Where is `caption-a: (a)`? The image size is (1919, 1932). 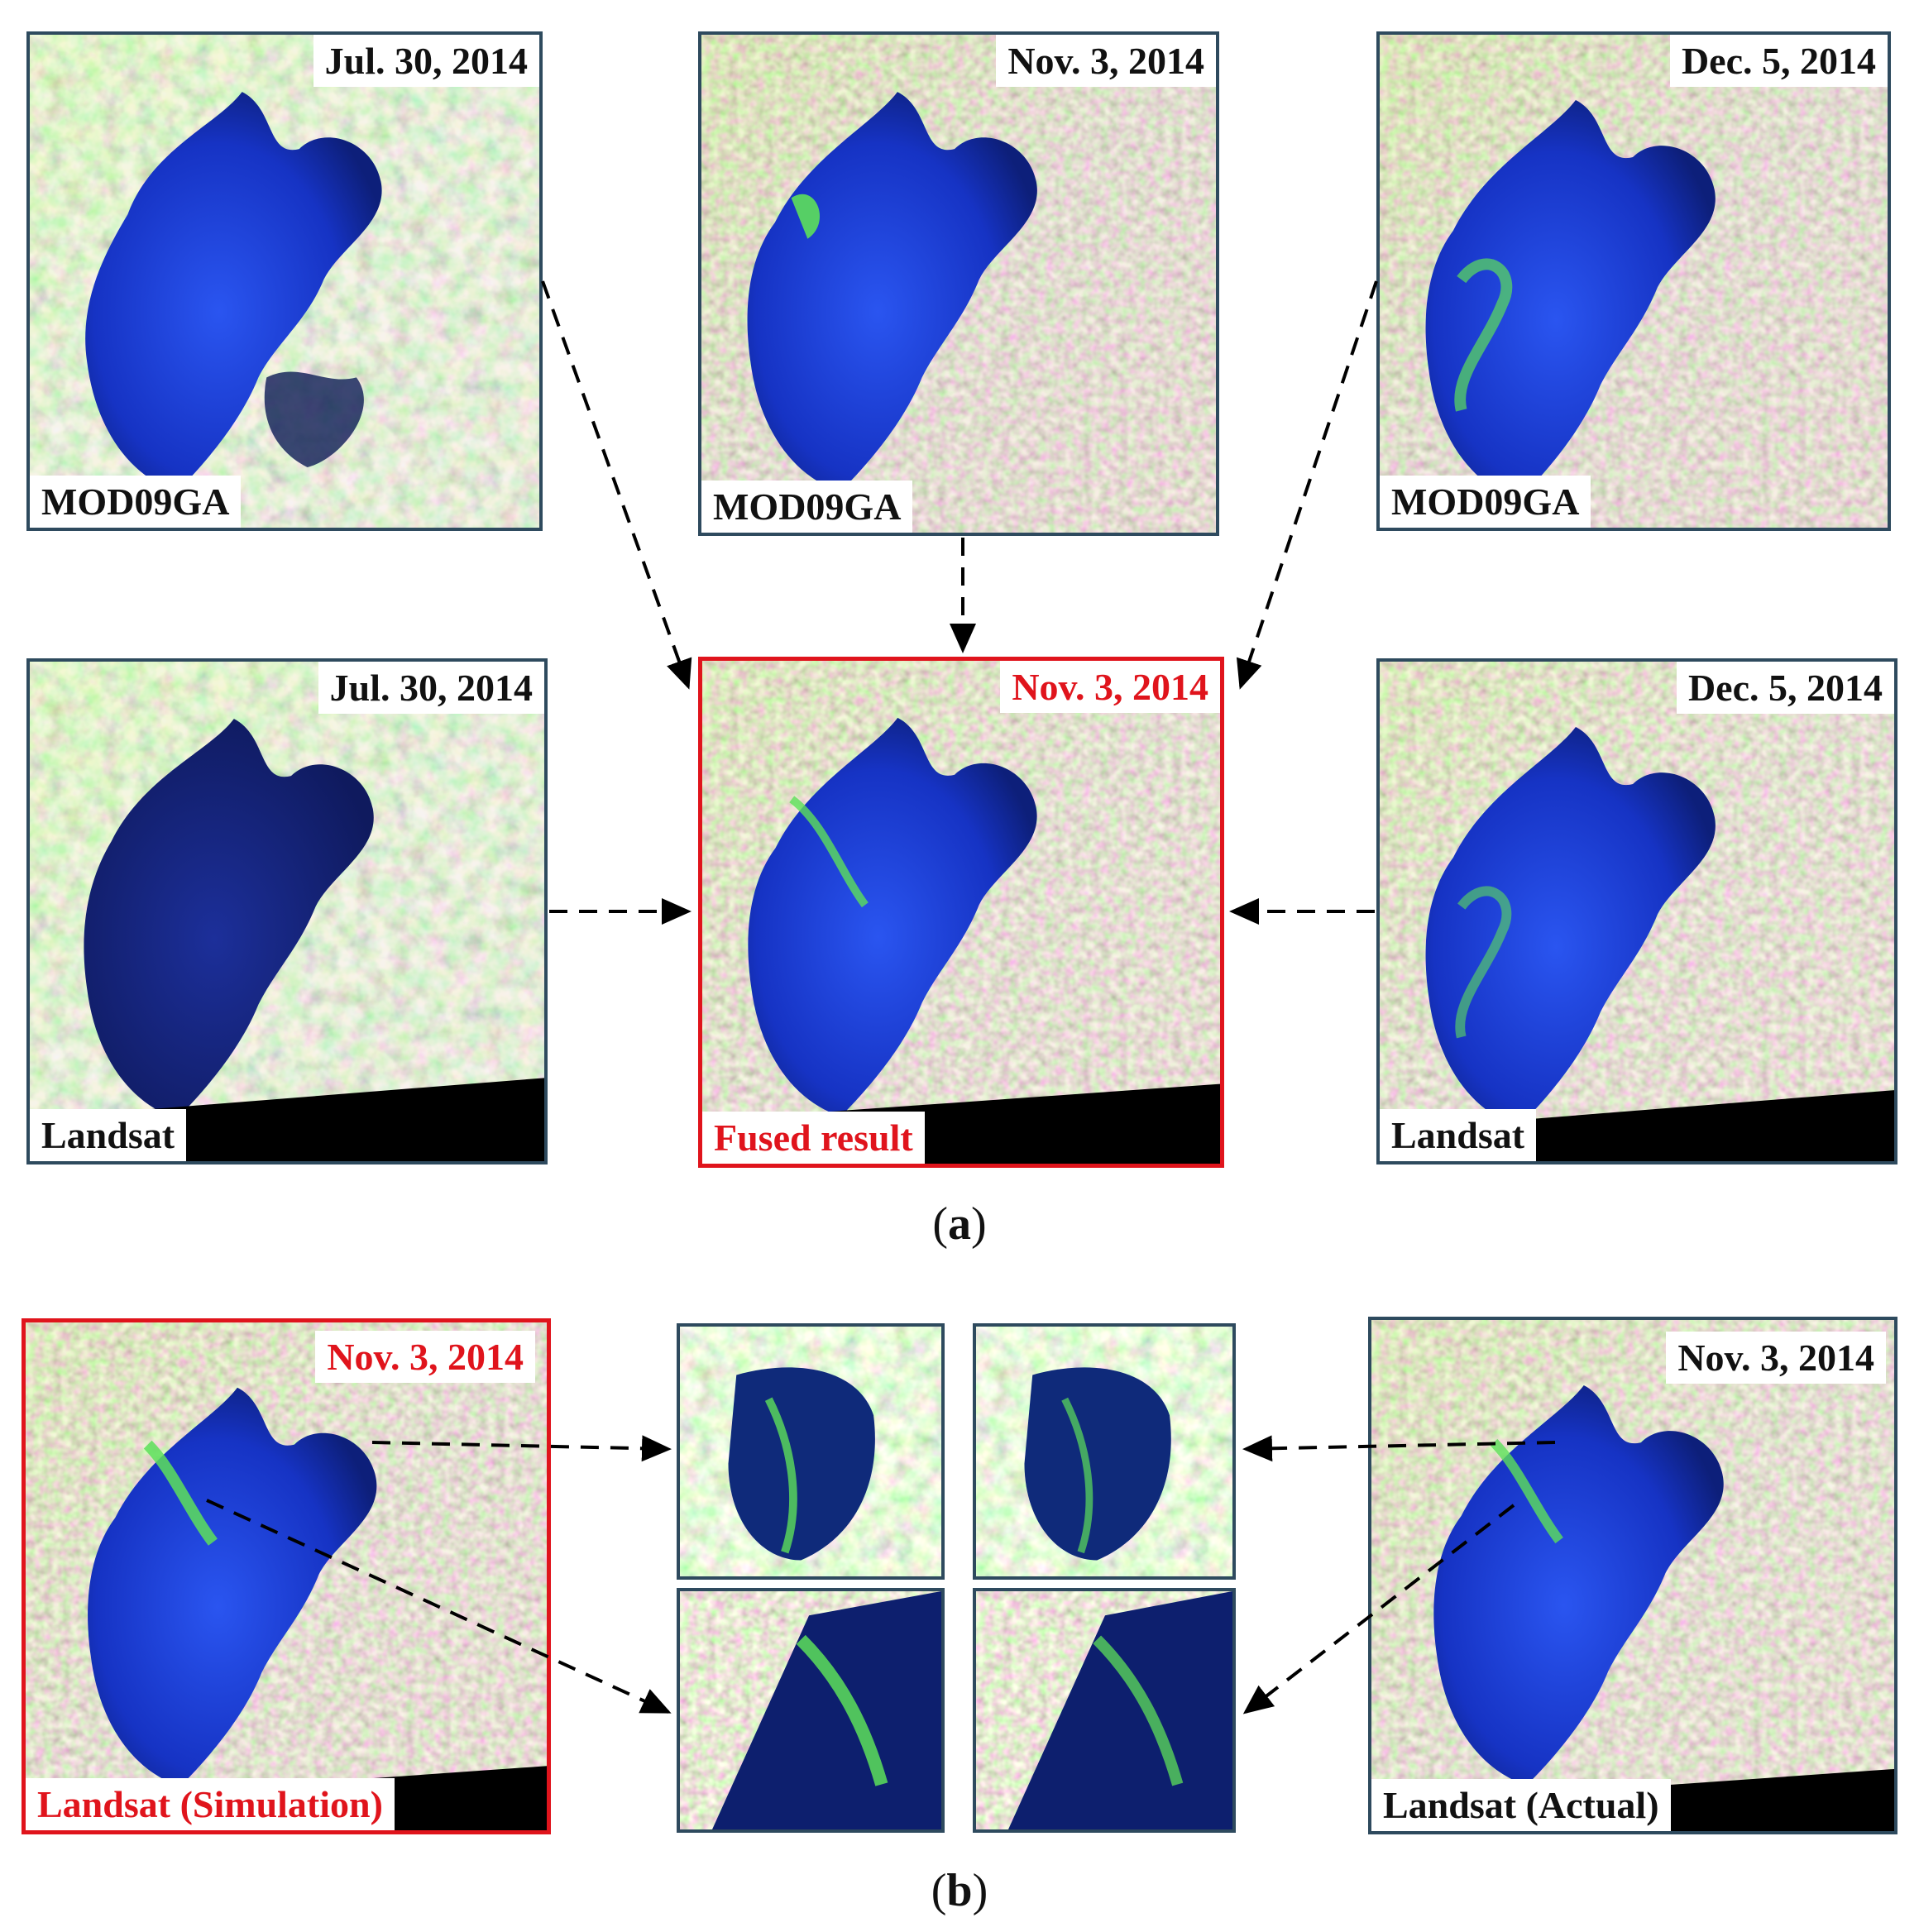
caption-a: (a) is located at coordinates (959, 1224).